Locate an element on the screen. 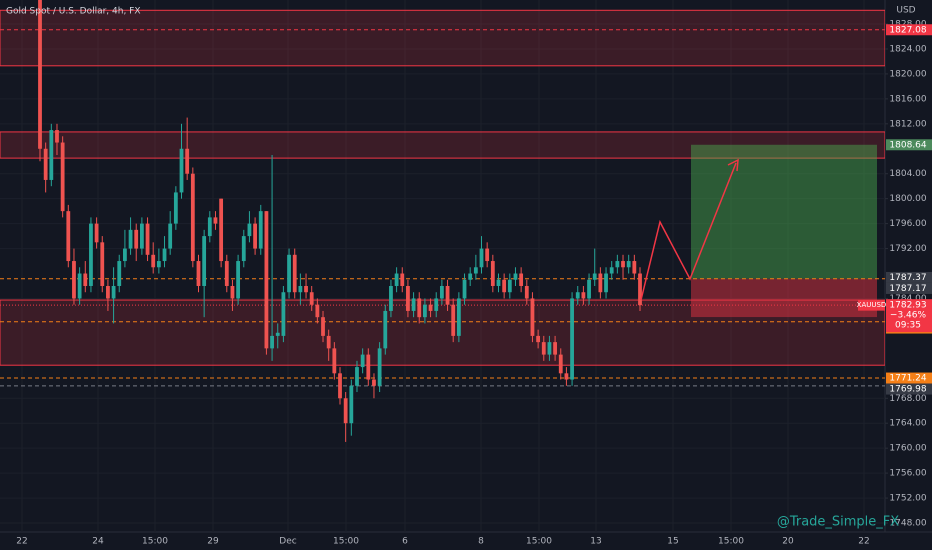 The height and width of the screenshot is (550, 932). symbol-box is located at coordinates (871, 305).